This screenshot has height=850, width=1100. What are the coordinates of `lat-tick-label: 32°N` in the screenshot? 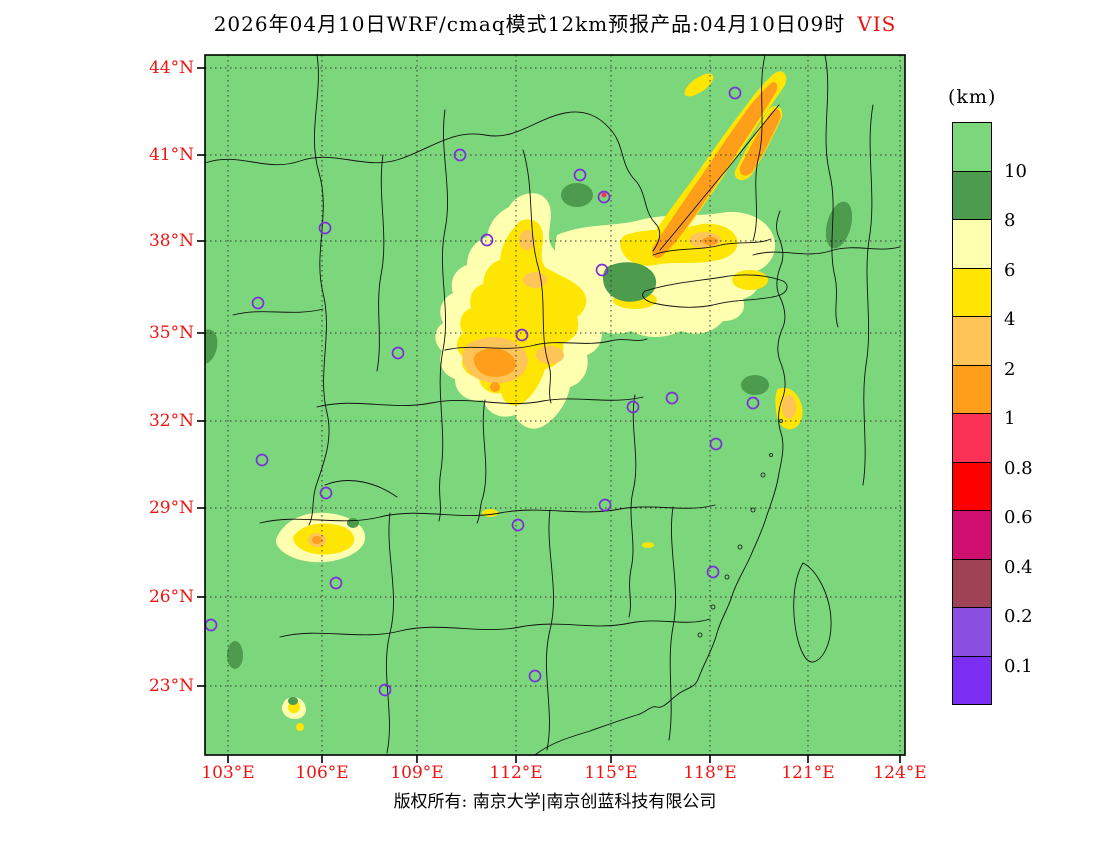 It's located at (171, 421).